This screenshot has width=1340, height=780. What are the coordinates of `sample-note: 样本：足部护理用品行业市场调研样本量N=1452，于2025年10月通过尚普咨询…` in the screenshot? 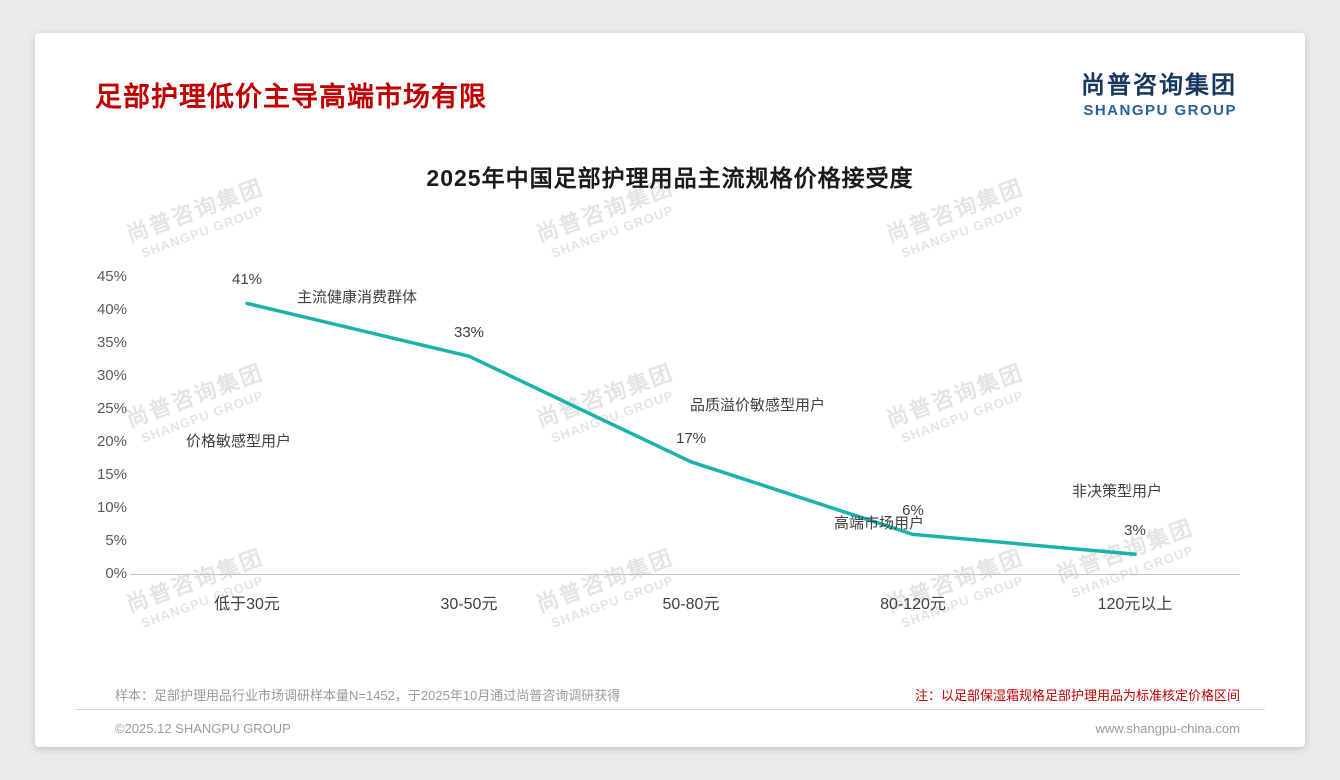 It's located at (368, 695).